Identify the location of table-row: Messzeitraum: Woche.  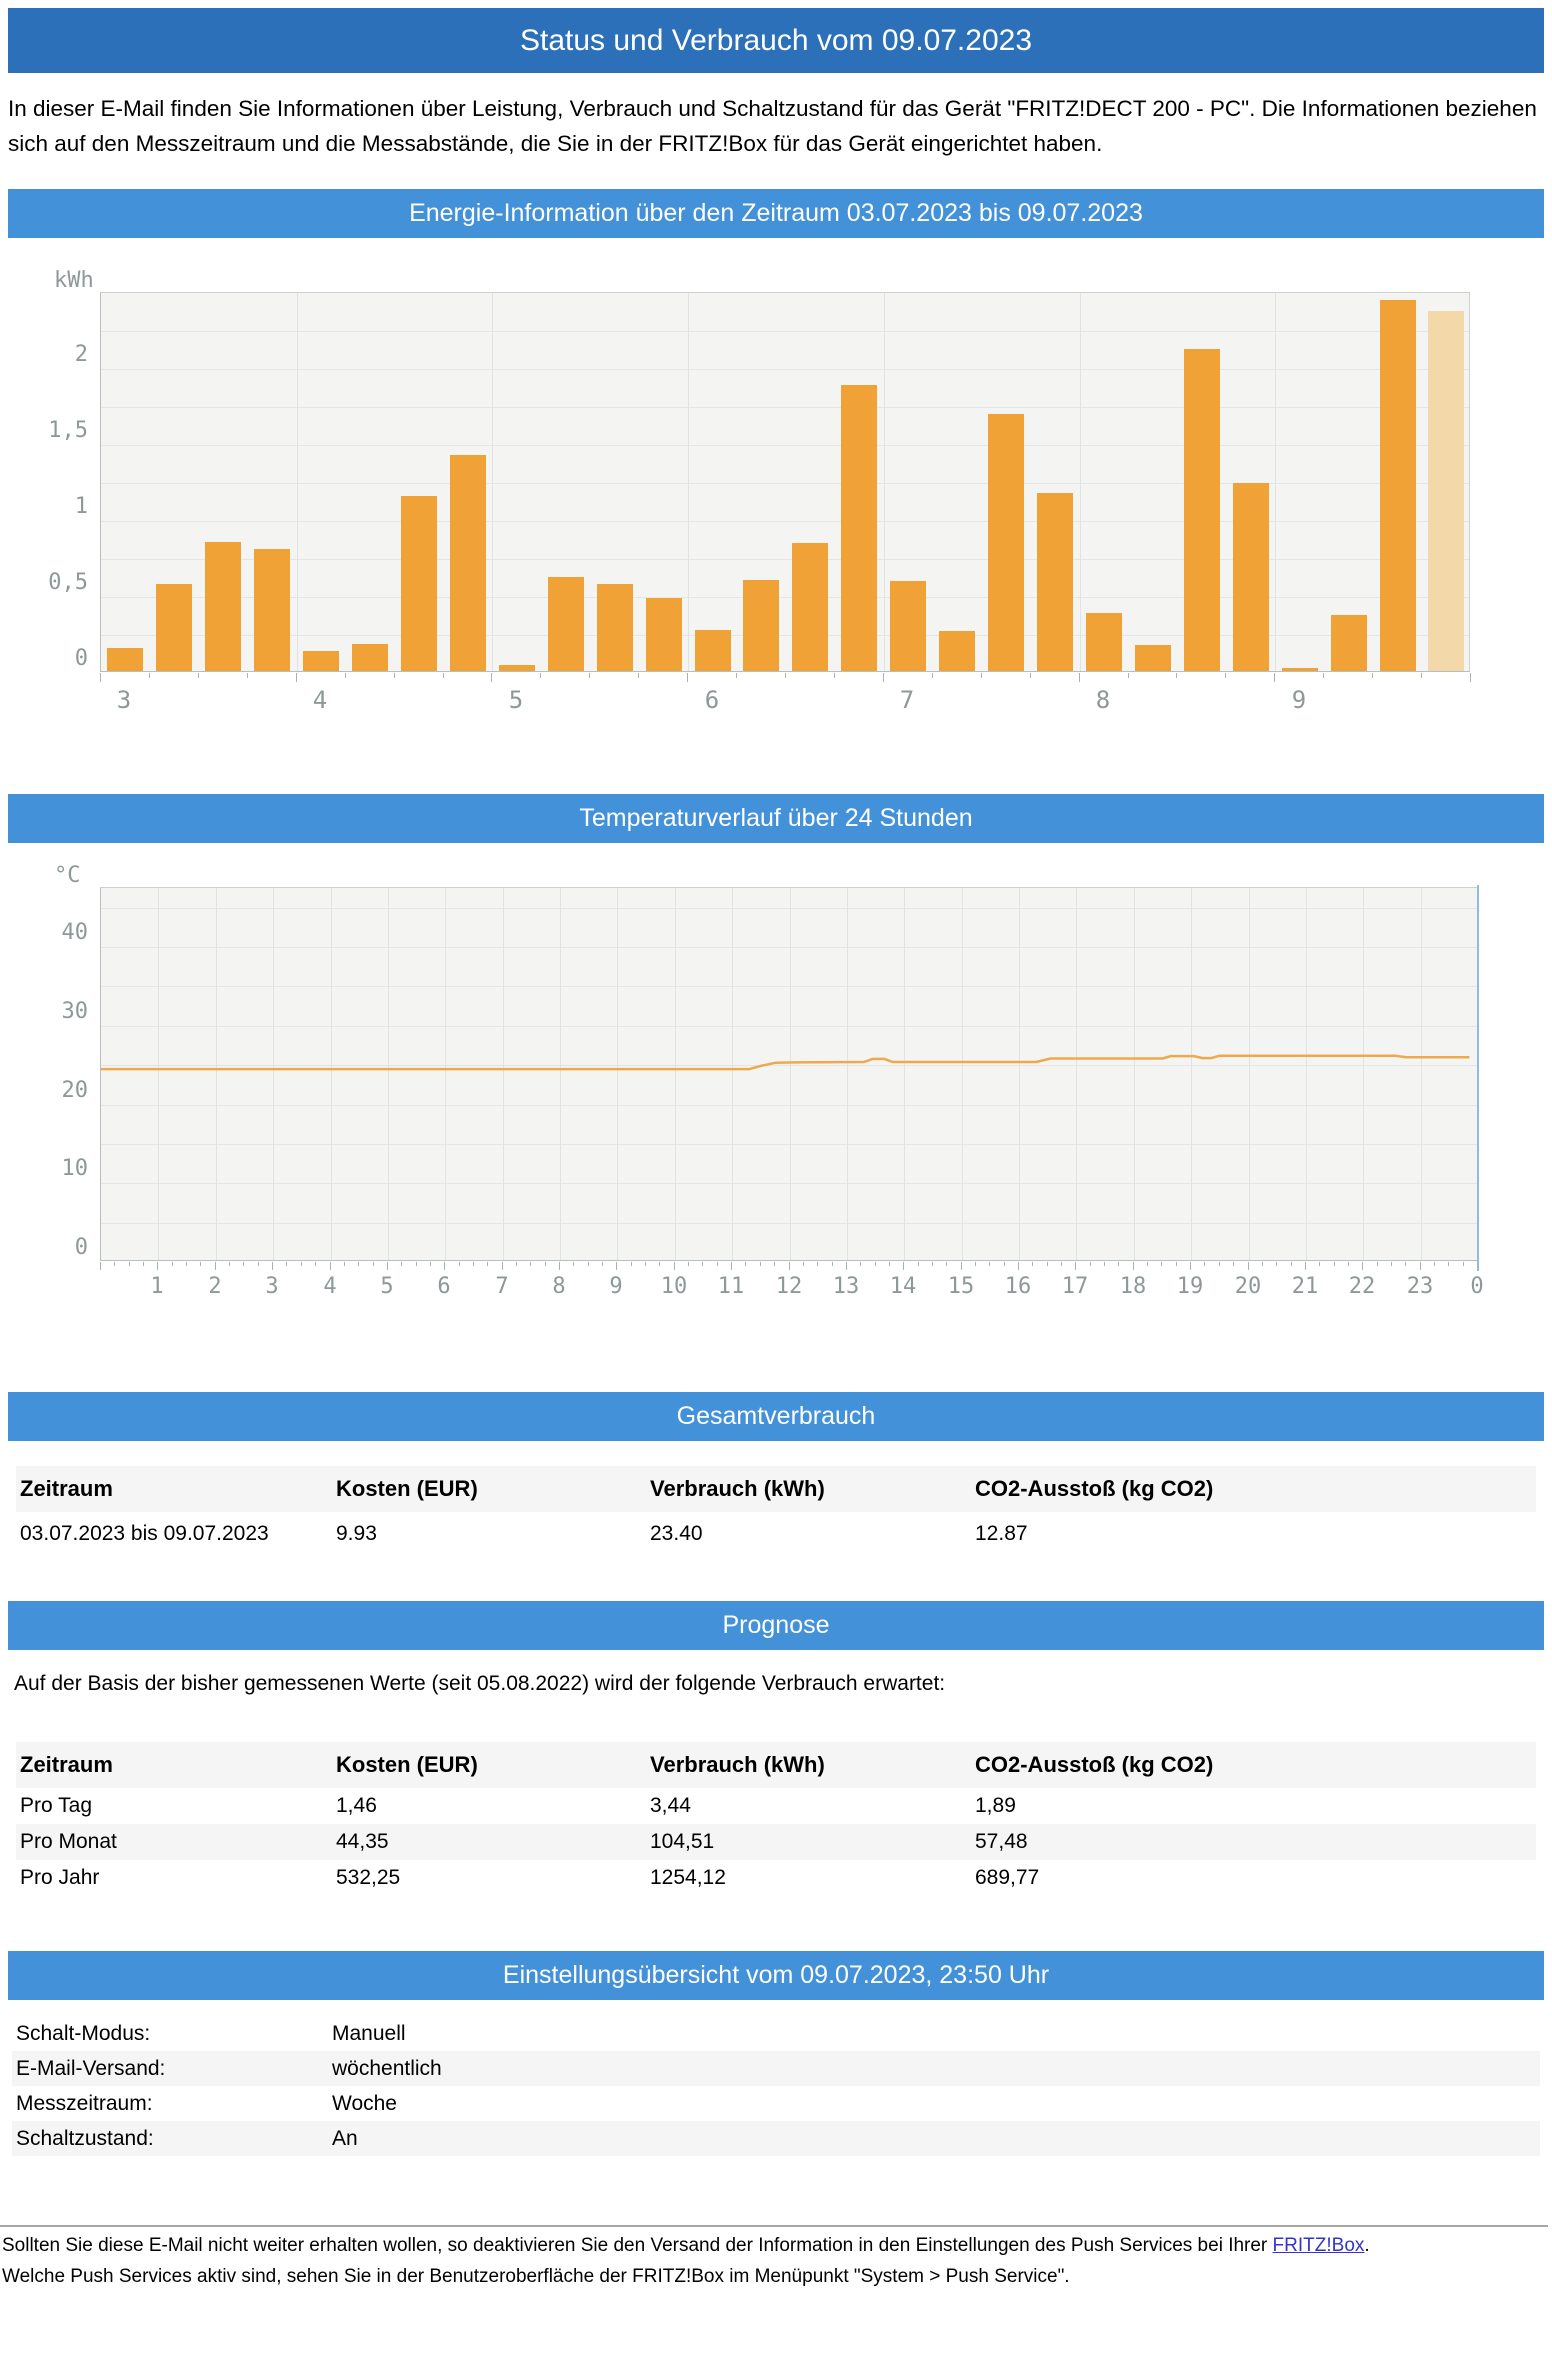
(776, 2103).